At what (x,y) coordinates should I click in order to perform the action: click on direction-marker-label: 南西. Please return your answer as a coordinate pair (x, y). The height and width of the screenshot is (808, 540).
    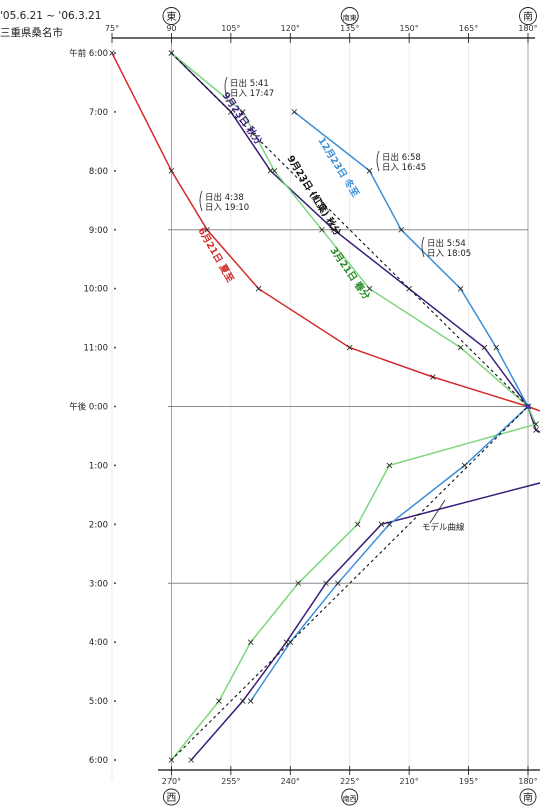
    Looking at the image, I should click on (350, 798).